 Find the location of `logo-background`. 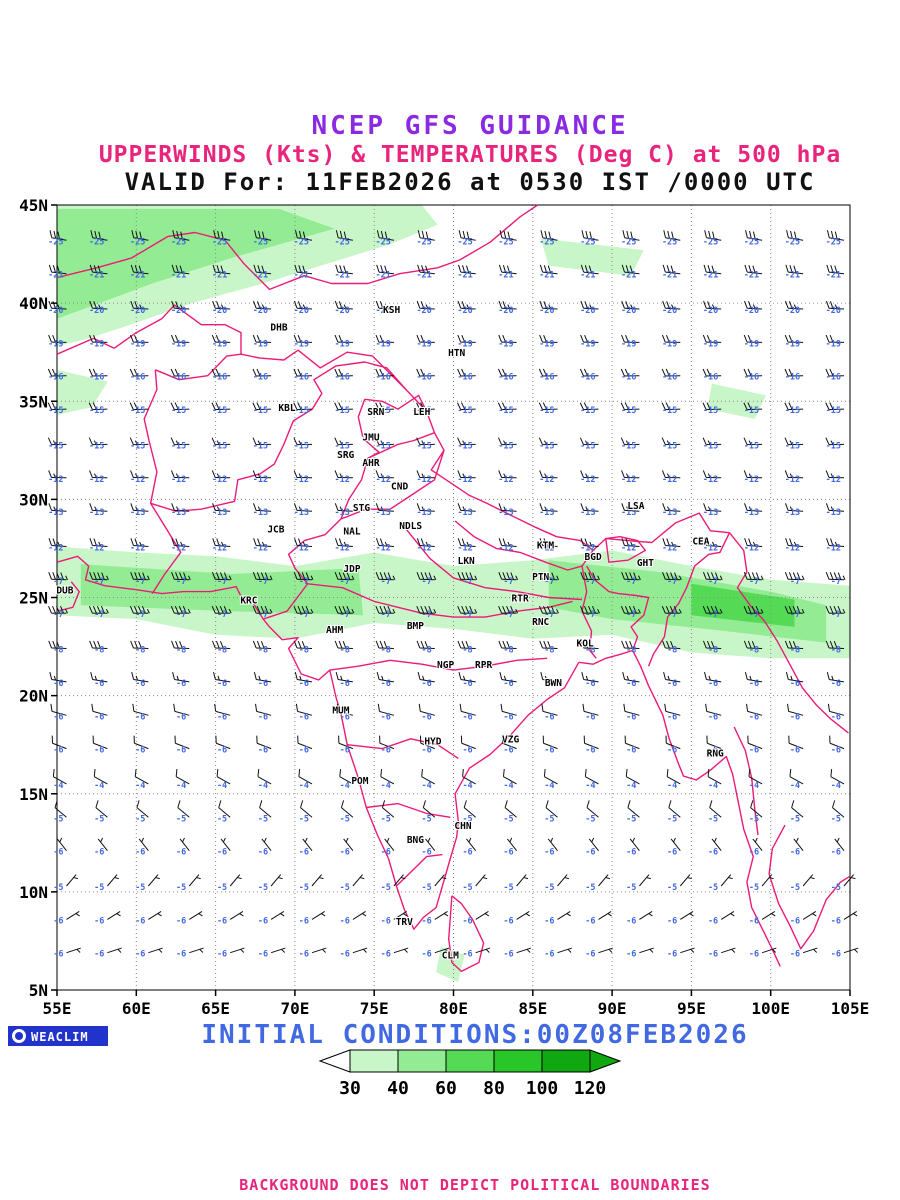

logo-background is located at coordinates (58, 1036).